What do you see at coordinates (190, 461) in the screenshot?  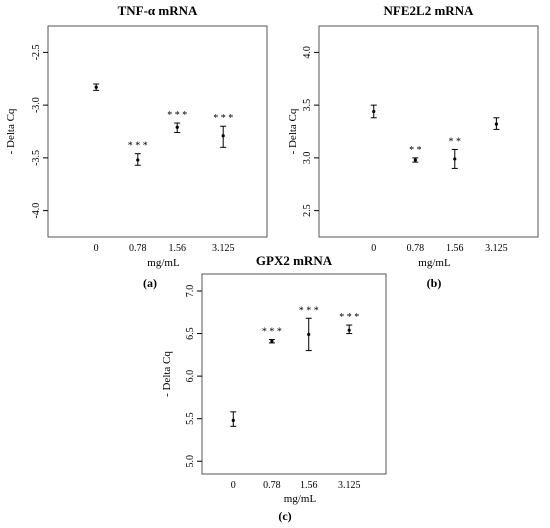 I see `y-tick-label: 5.0` at bounding box center [190, 461].